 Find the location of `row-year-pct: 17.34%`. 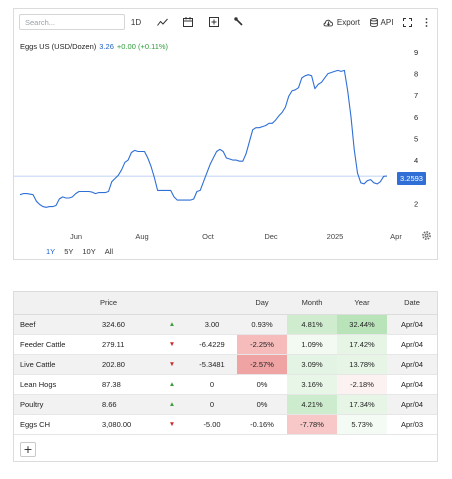

row-year-pct: 17.34% is located at coordinates (362, 404).